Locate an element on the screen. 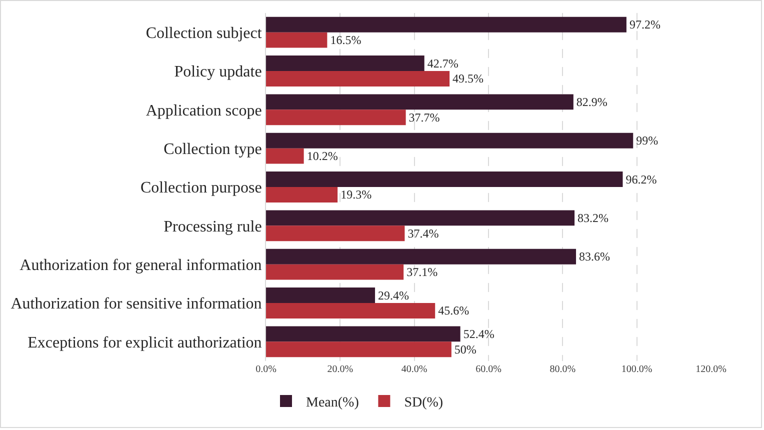  x-tick-label: 100.0% is located at coordinates (636, 369).